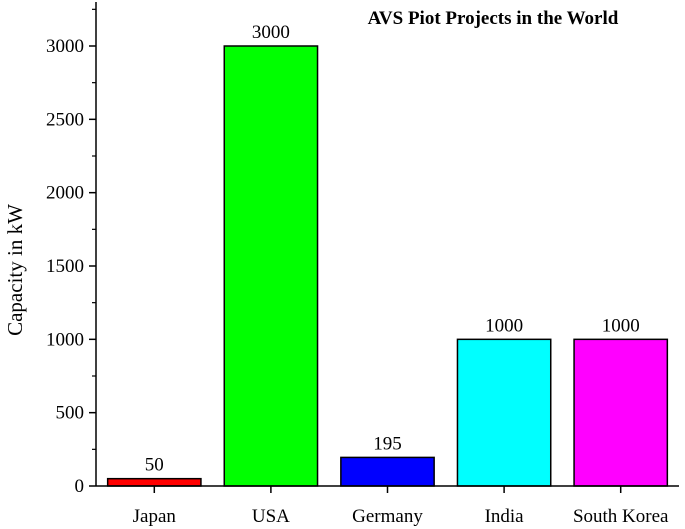 This screenshot has width=685, height=529. Describe the element at coordinates (155, 516) in the screenshot. I see `x-tick-label: Japan` at that location.